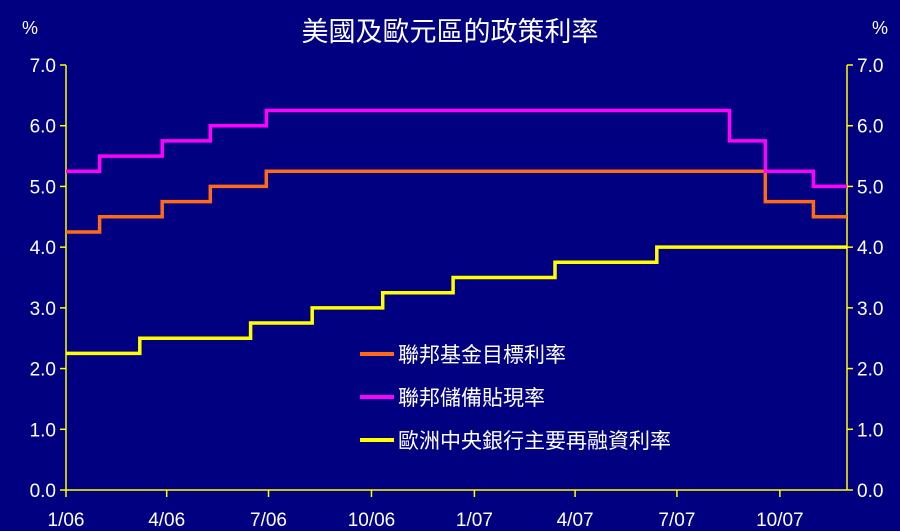  Describe the element at coordinates (43, 430) in the screenshot. I see `y-tick-label-left: 1.0` at that location.